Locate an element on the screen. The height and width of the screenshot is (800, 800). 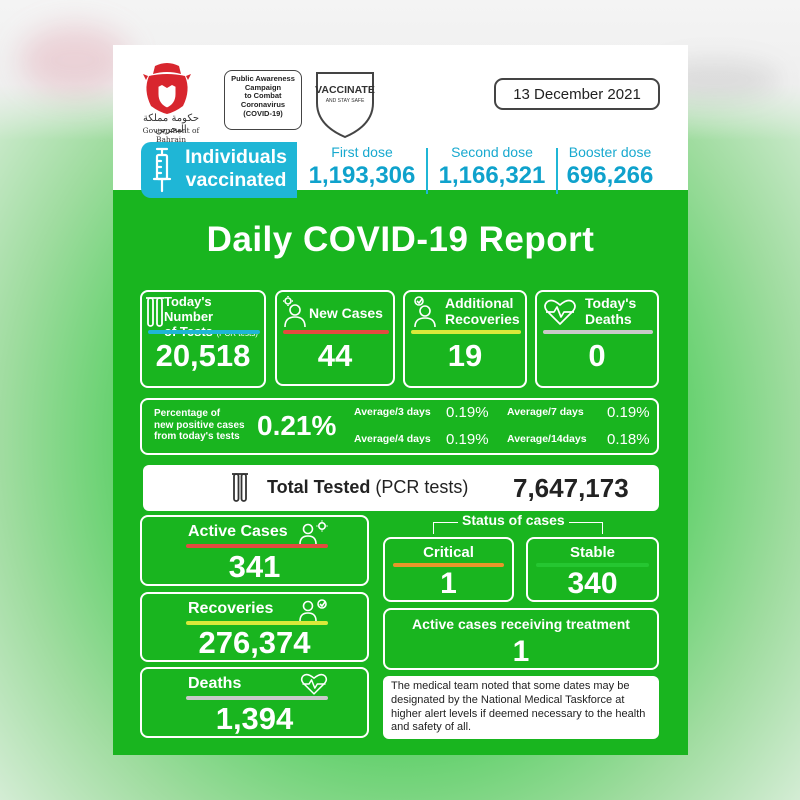
average-3-days-value: 0.19% is located at coordinates (467, 412).